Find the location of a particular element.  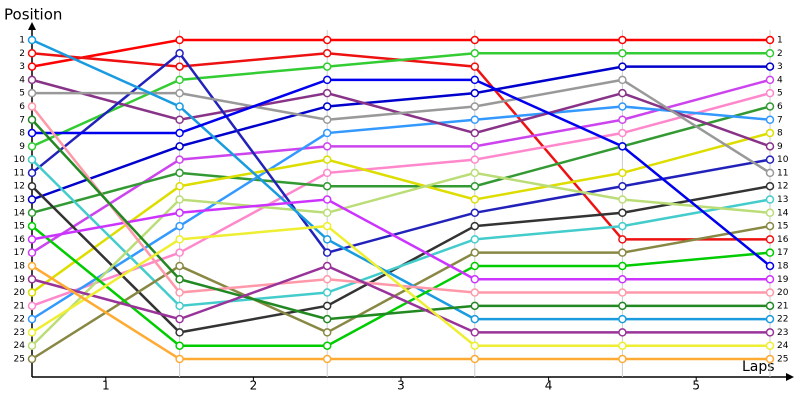

y-tick-label-right: 13 is located at coordinates (782, 200).